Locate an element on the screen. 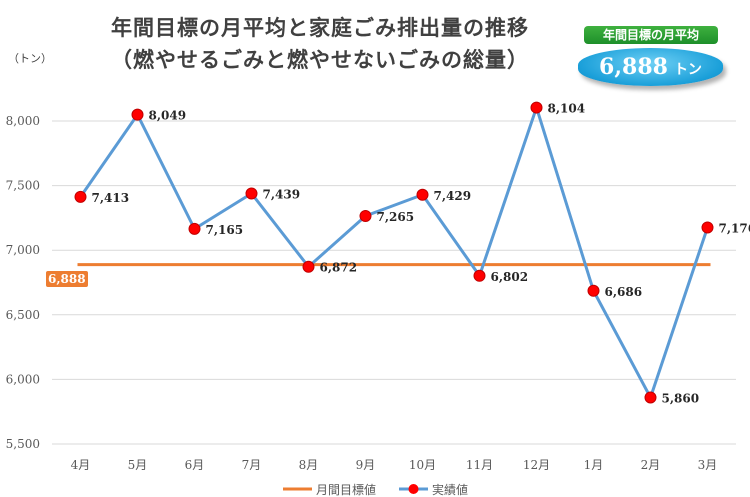 The height and width of the screenshot is (497, 750). x-tick-label: 7月 is located at coordinates (252, 465).